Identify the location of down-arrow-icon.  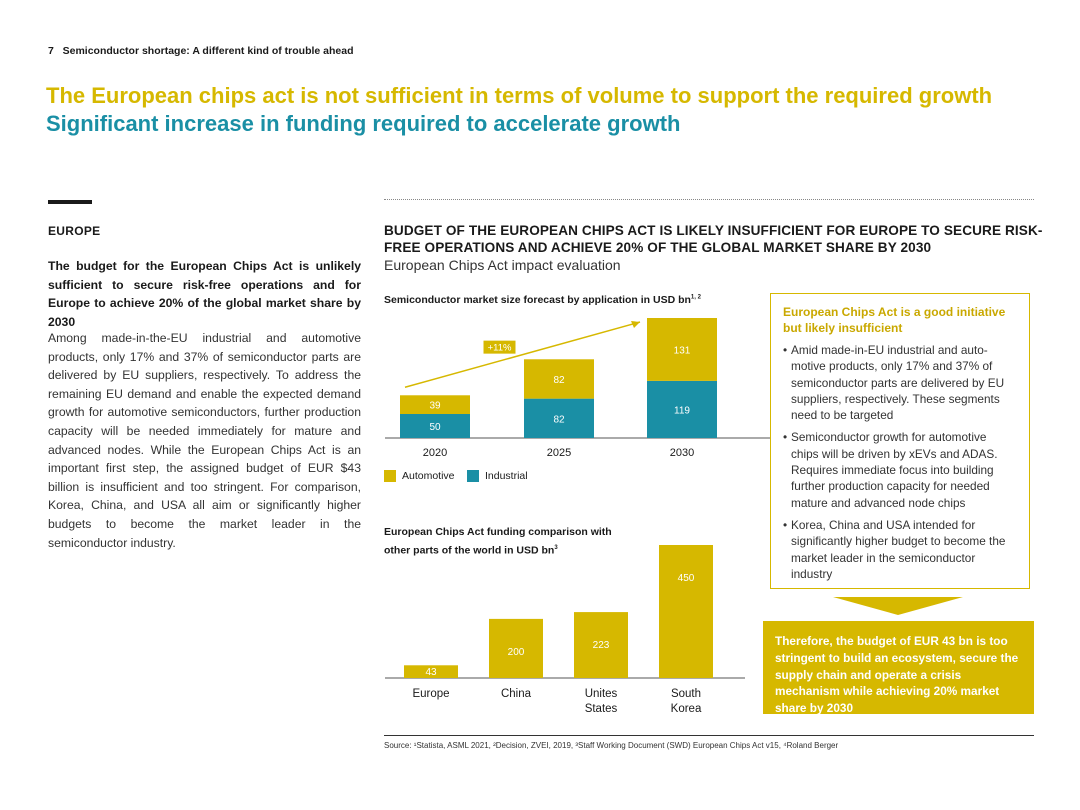
(898, 606).